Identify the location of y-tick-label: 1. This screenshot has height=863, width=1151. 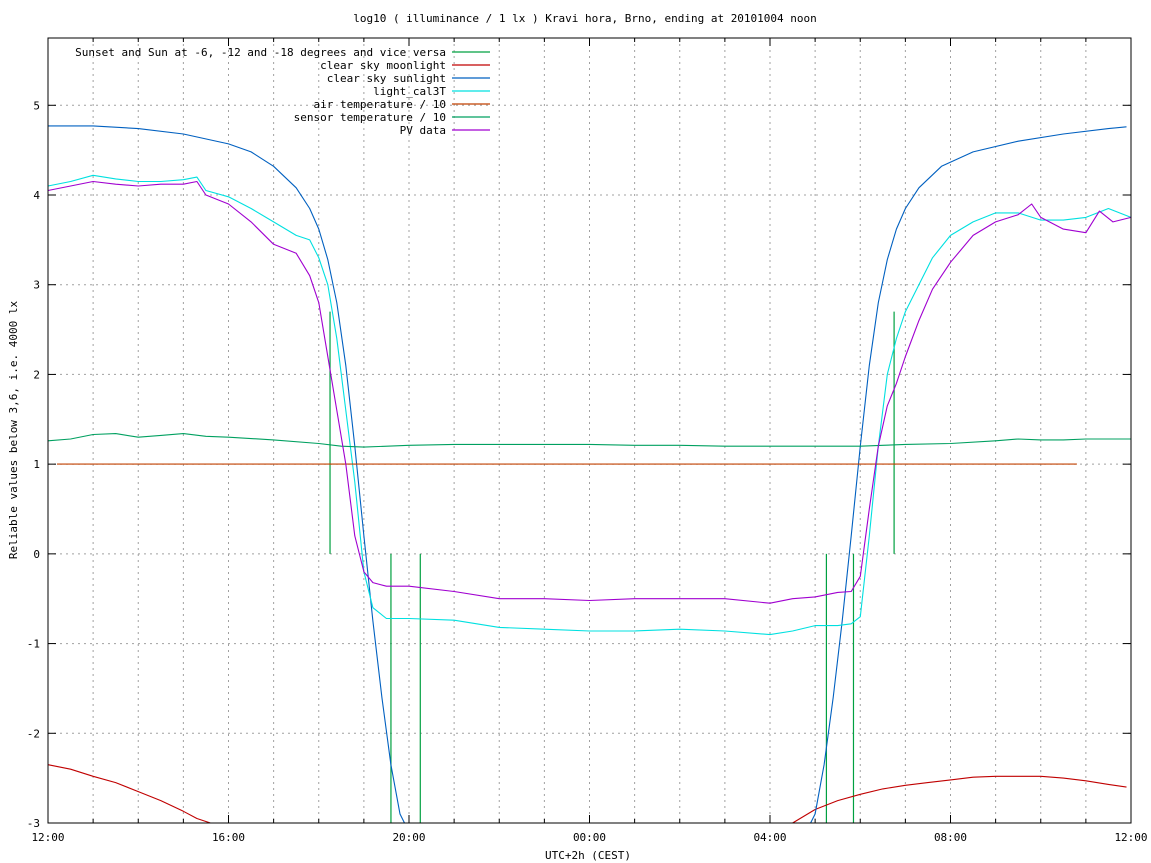
(36, 464).